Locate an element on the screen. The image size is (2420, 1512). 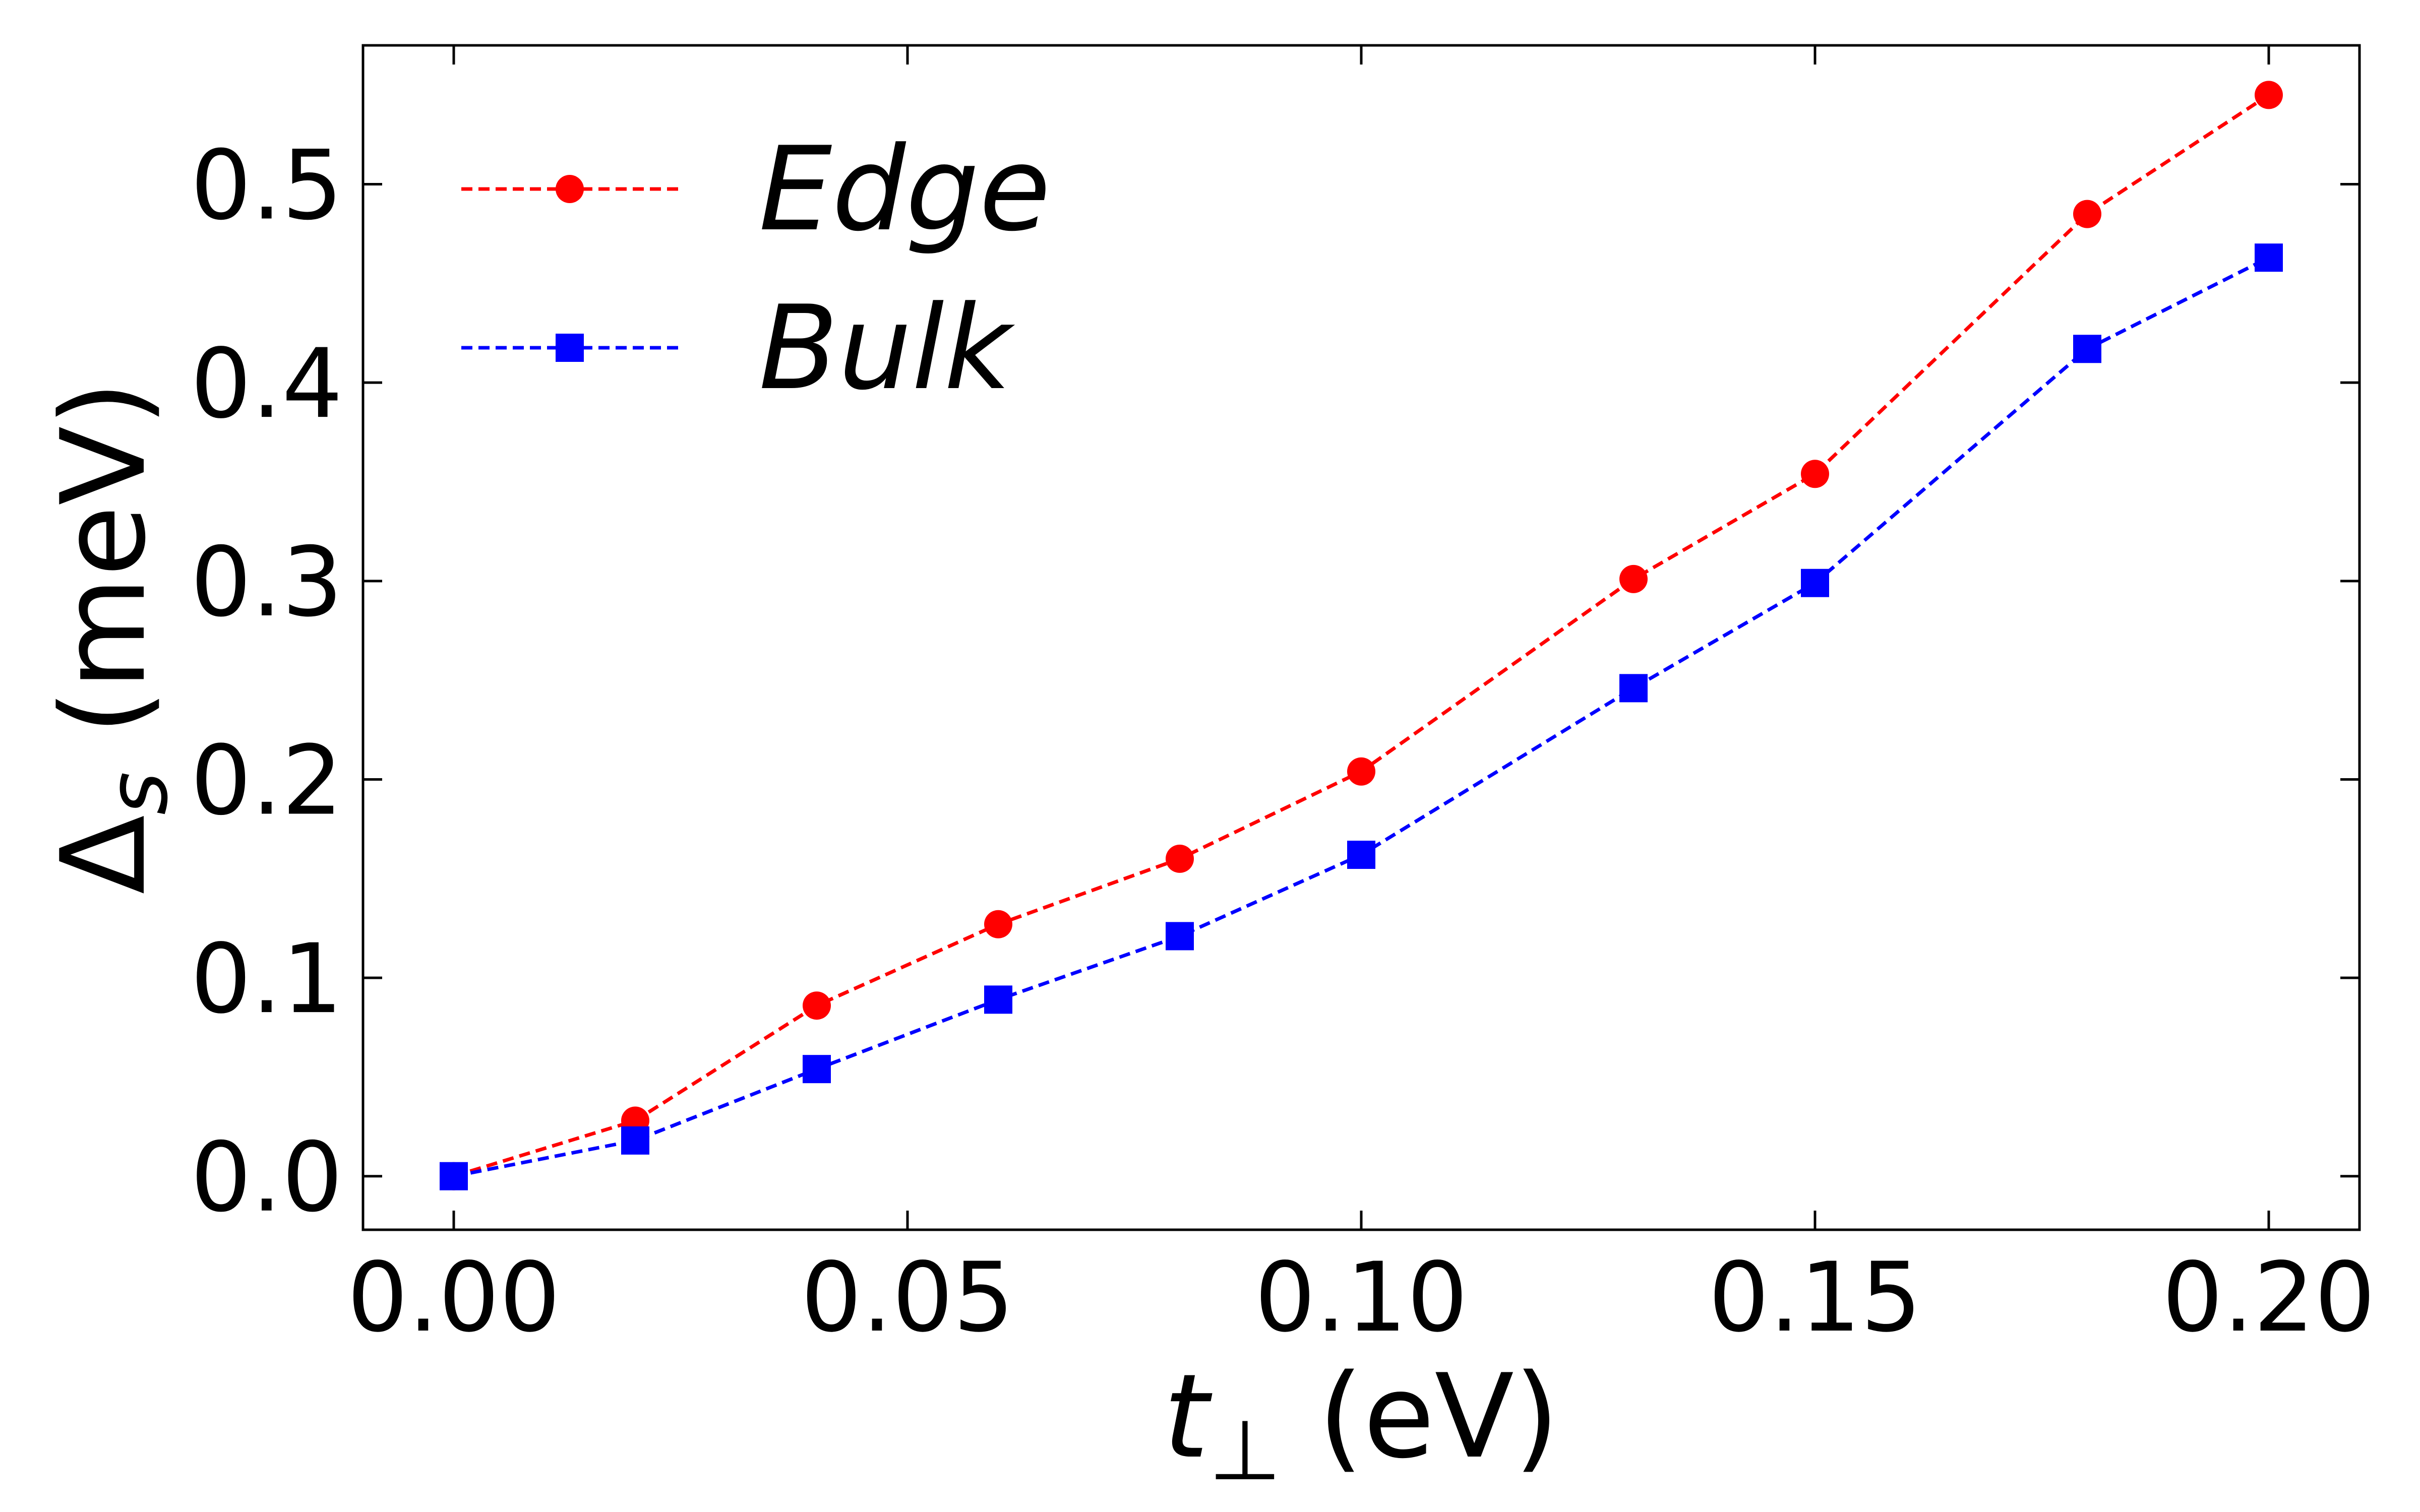
x-axis-label-subscript: ⊥ is located at coordinates (1245, 1450).